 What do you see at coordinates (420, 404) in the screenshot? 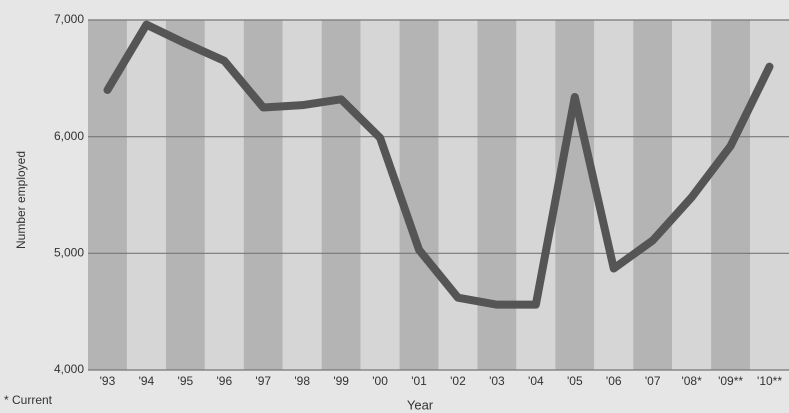
I see `x-axis-label: Year` at bounding box center [420, 404].